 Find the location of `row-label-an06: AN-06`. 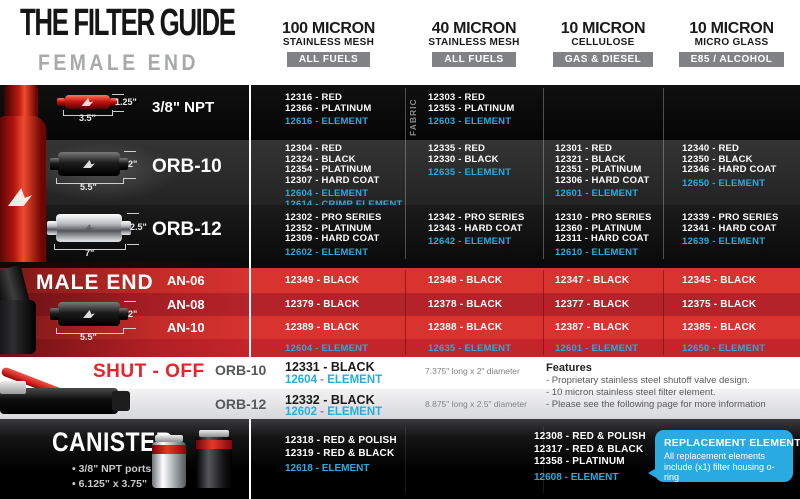

row-label-an06: AN-06 is located at coordinates (186, 280).